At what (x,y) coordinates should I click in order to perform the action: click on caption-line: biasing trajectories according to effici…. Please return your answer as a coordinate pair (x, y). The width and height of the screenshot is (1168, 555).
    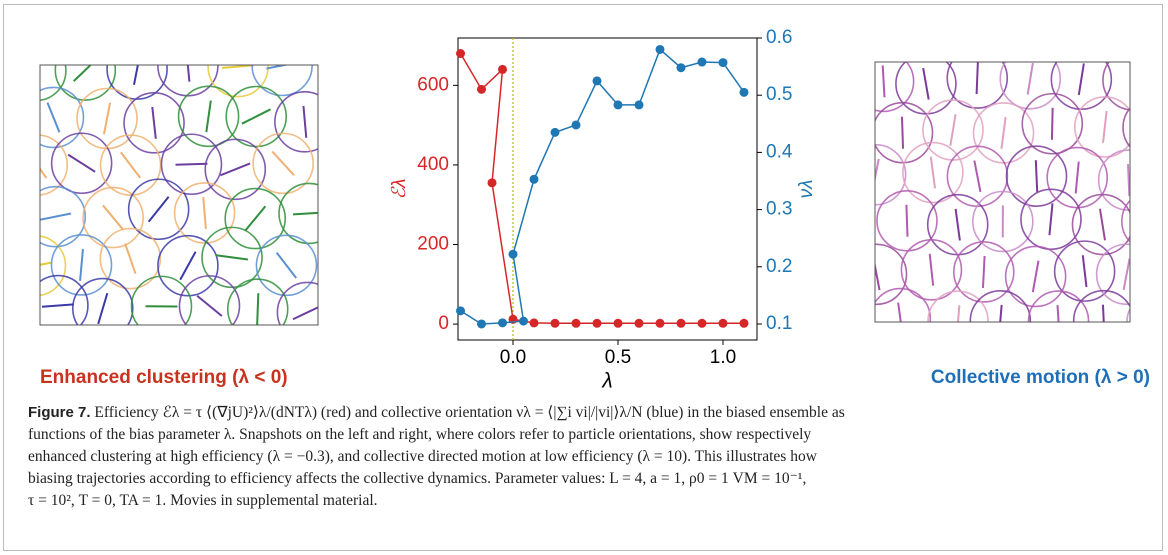
    Looking at the image, I should click on (588, 479).